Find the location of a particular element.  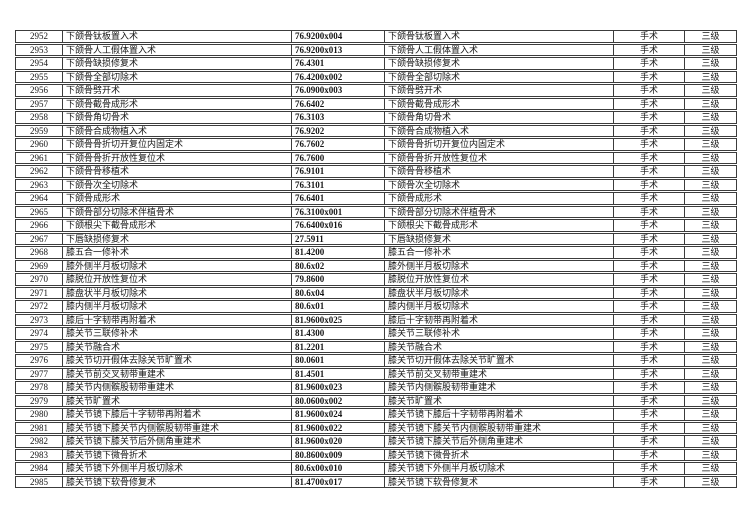

procedure-code-cell: 79.8600 is located at coordinates (338, 279).